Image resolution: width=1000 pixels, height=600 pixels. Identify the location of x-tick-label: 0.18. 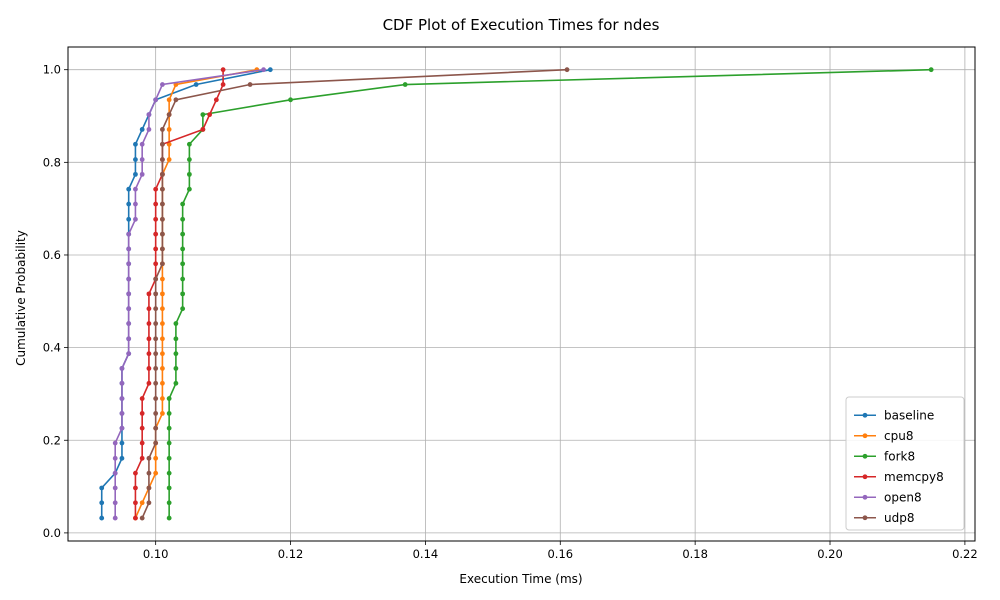
(695, 554).